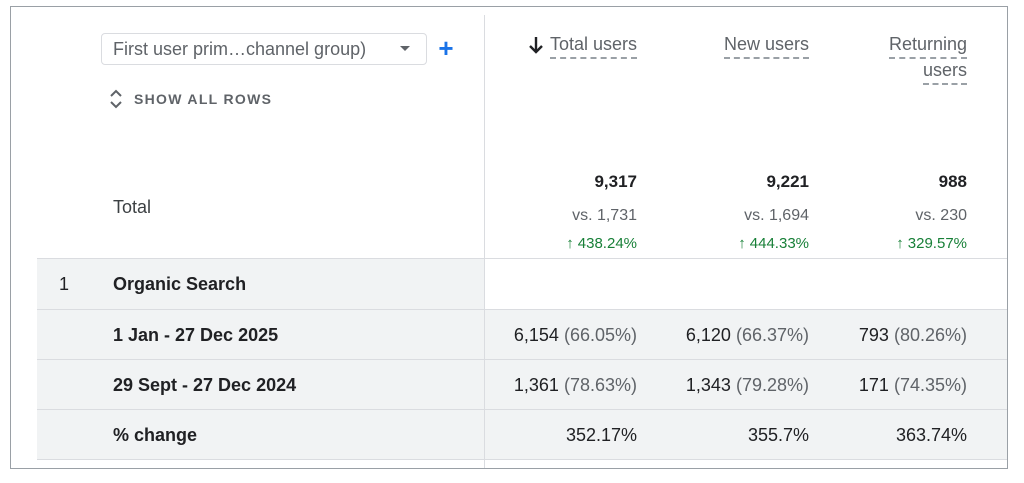 The height and width of the screenshot is (483, 1024). I want to click on total-row-label: Total, so click(132, 207).